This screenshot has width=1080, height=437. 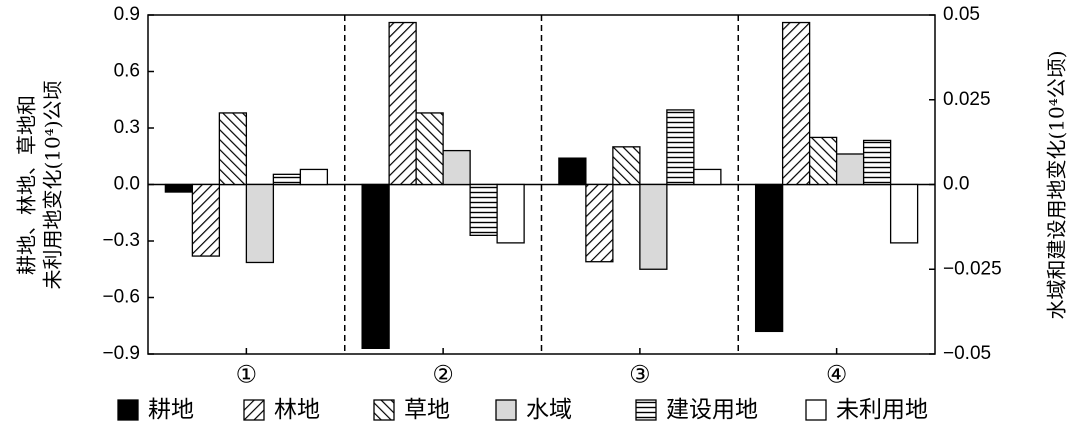 What do you see at coordinates (127, 71) in the screenshot?
I see `y-tick-label: 0.6` at bounding box center [127, 71].